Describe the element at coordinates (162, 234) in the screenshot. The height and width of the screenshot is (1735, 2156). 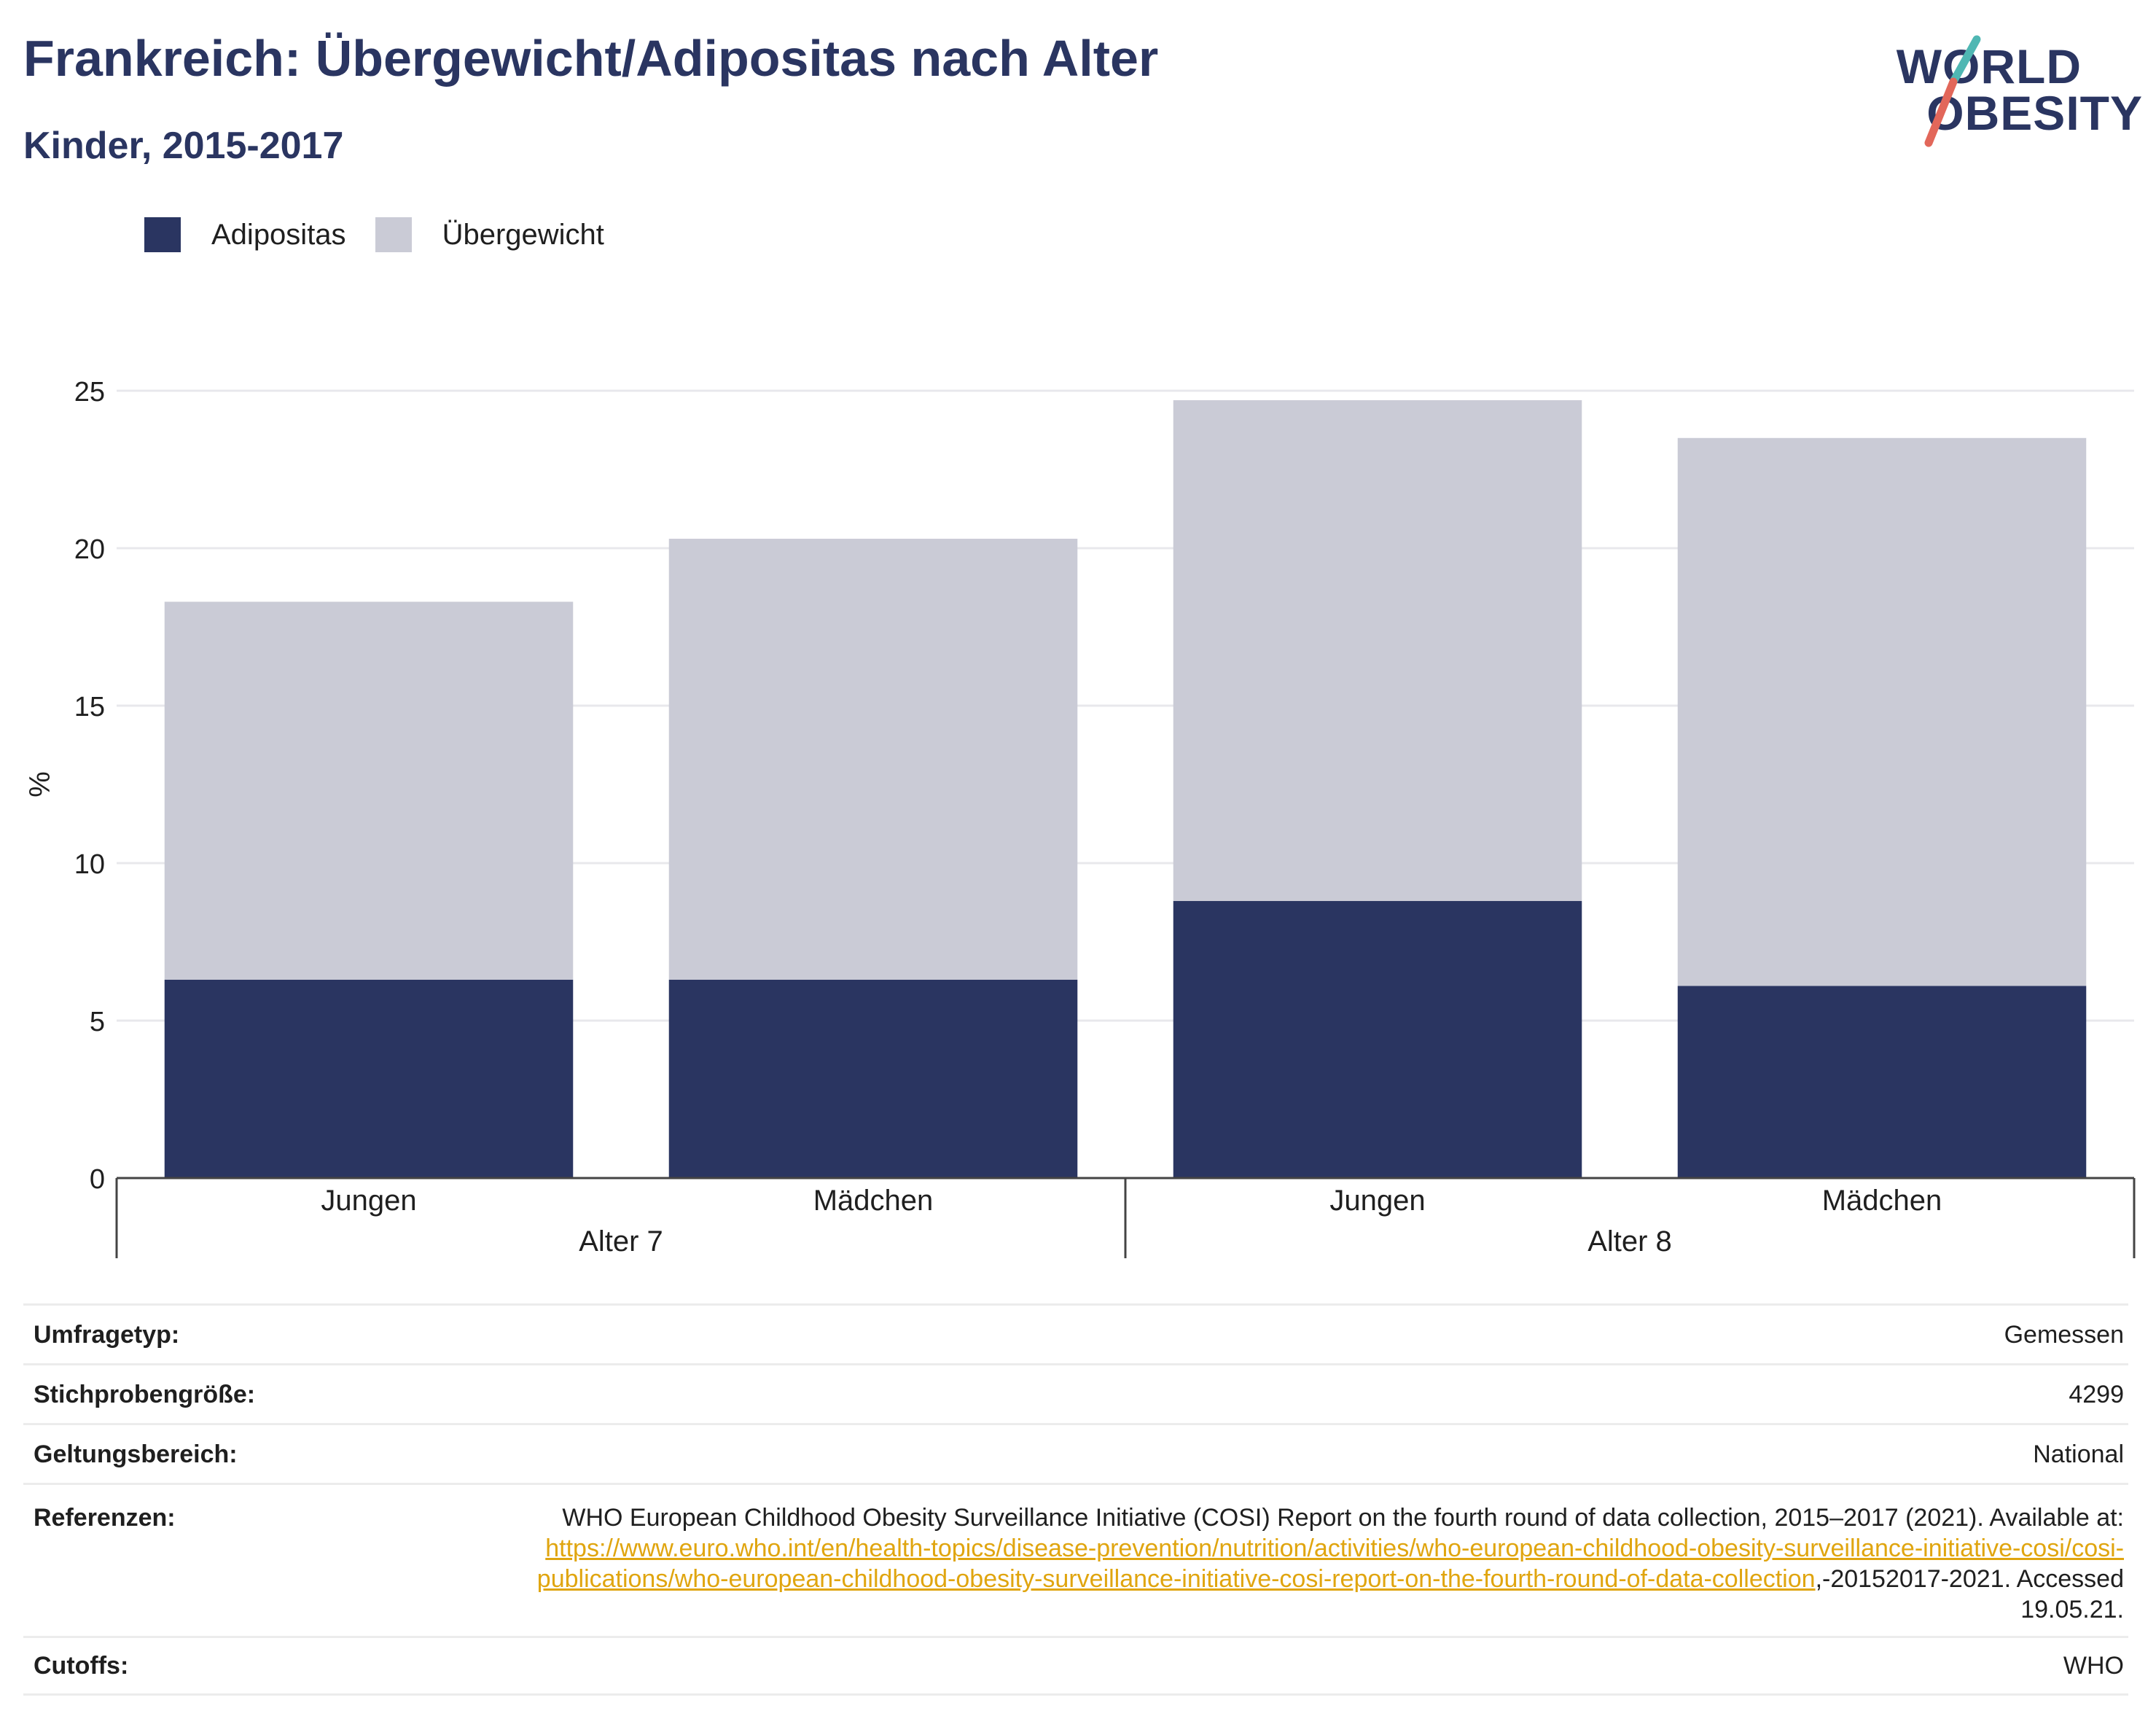
I see `legend-swatch-adipositas` at that location.